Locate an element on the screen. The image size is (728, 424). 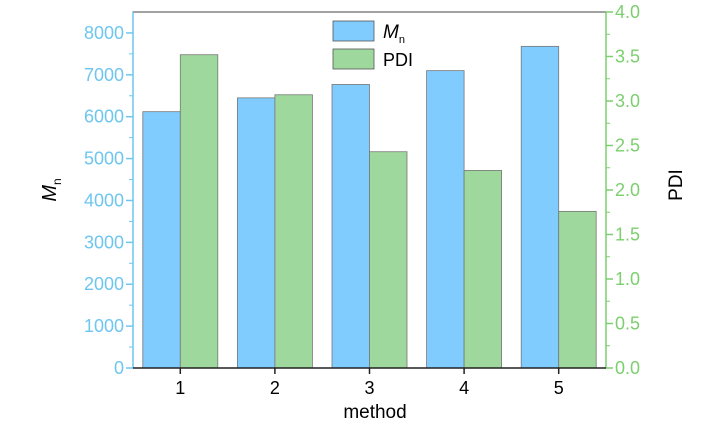
right-tick-label: 3.5 is located at coordinates (627, 57).